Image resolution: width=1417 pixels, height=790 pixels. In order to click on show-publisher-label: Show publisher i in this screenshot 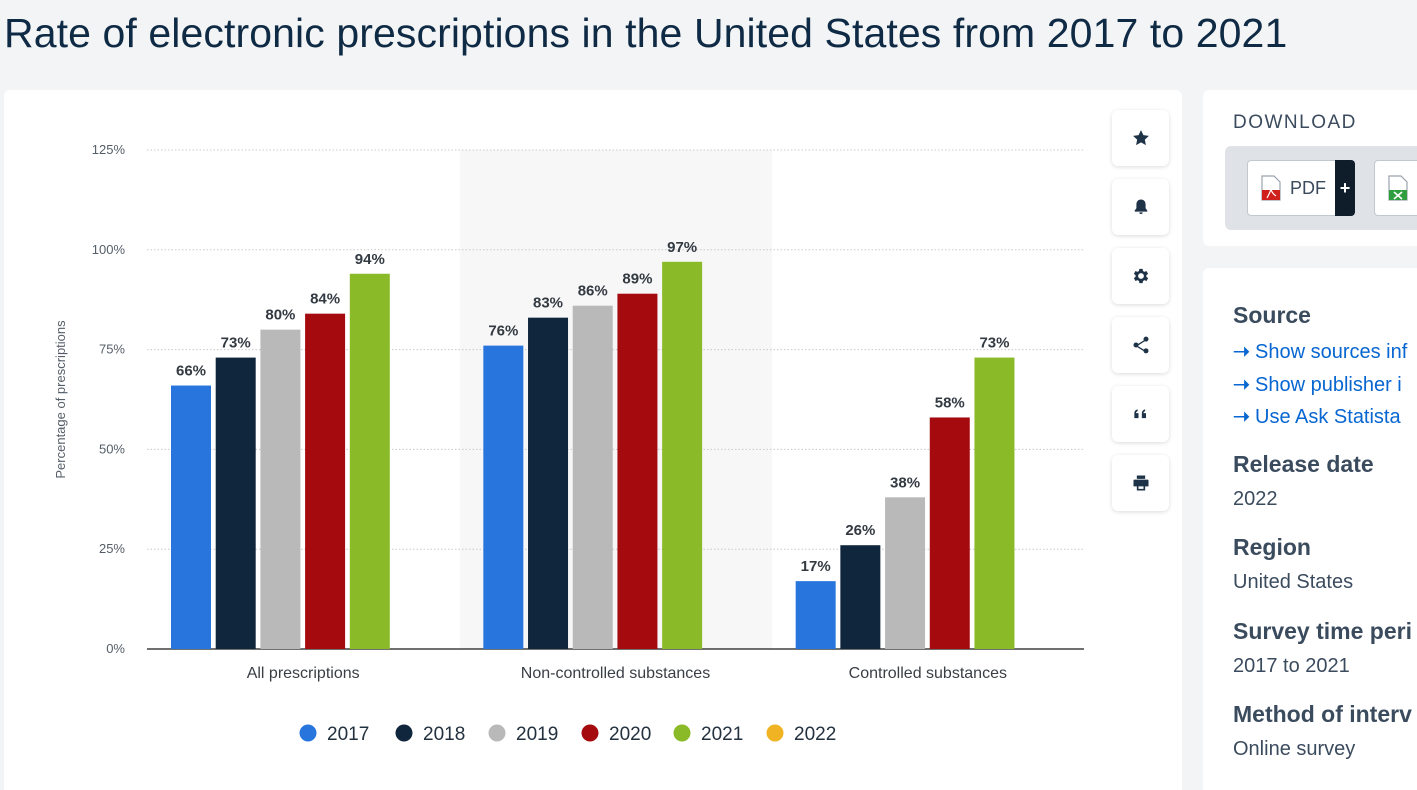, I will do `click(1328, 385)`.